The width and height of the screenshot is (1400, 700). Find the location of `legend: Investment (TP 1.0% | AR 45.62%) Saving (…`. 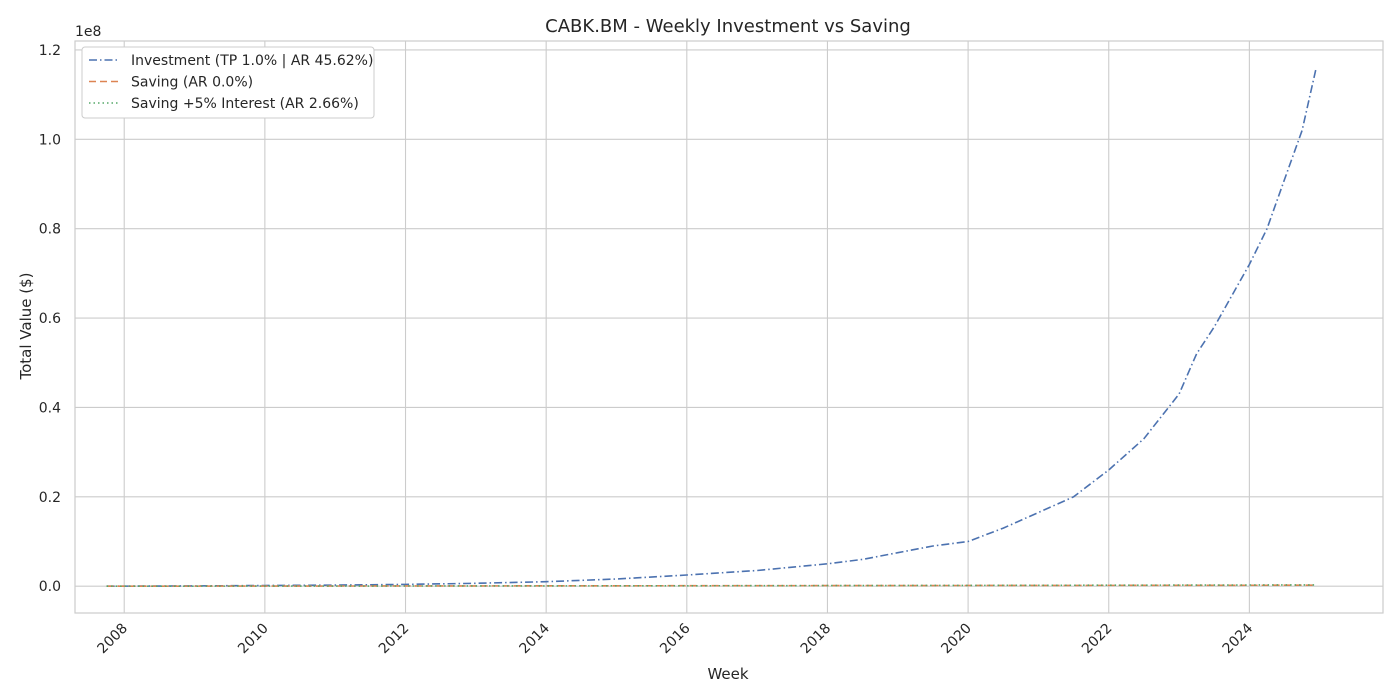

legend: Investment (TP 1.0% | AR 45.62%) Saving (… is located at coordinates (228, 82).